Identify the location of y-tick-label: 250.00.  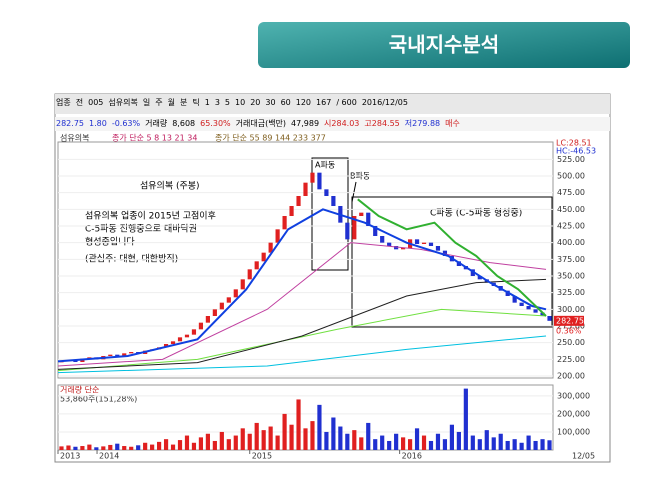
(571, 342).